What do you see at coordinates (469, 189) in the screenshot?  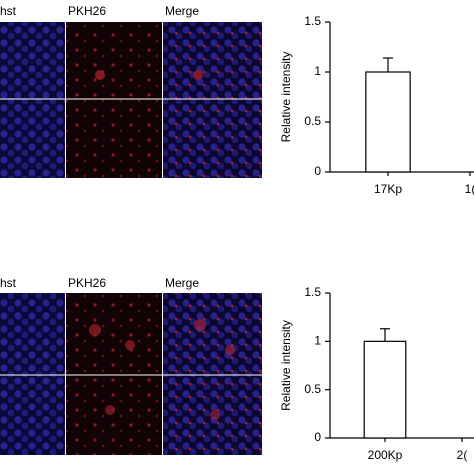 I see `x-tick-label: 1(` at bounding box center [469, 189].